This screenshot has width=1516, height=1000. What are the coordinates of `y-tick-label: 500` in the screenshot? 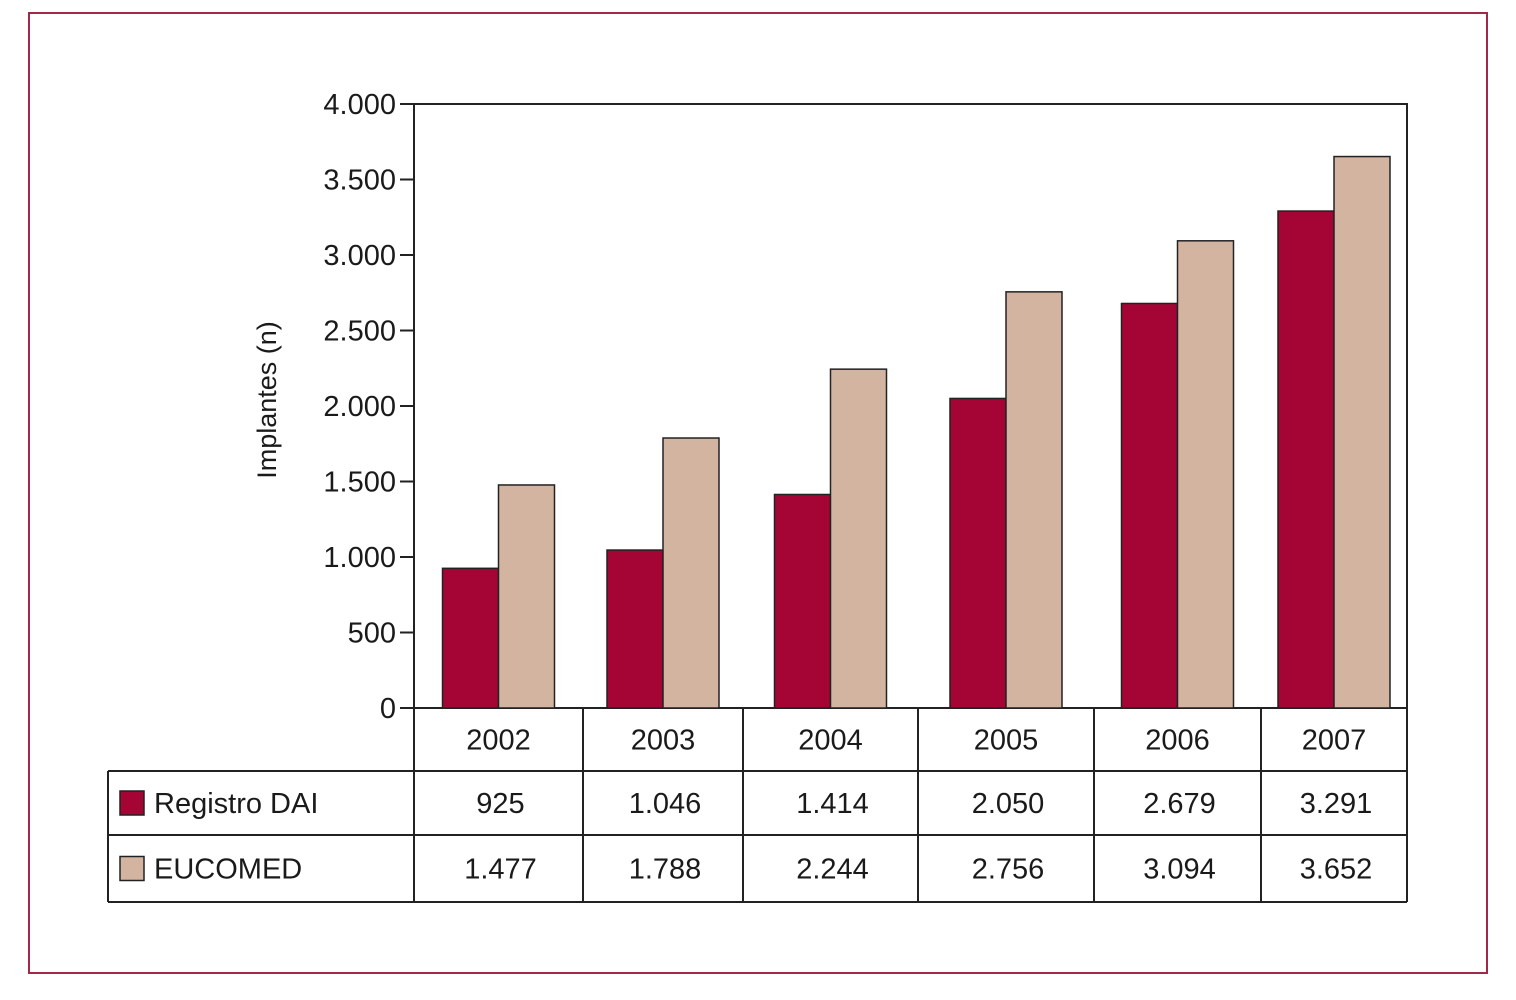 It's located at (372, 634).